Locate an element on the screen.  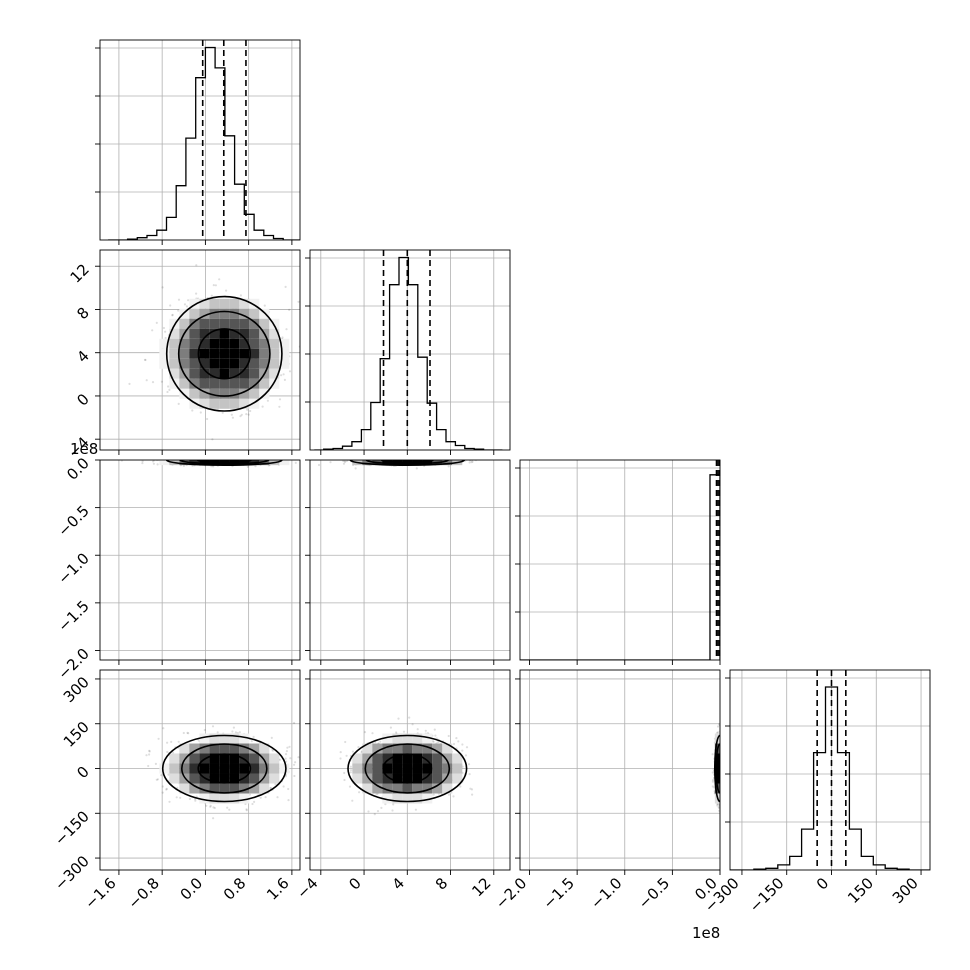
panel-frame is located at coordinates (830, 770).